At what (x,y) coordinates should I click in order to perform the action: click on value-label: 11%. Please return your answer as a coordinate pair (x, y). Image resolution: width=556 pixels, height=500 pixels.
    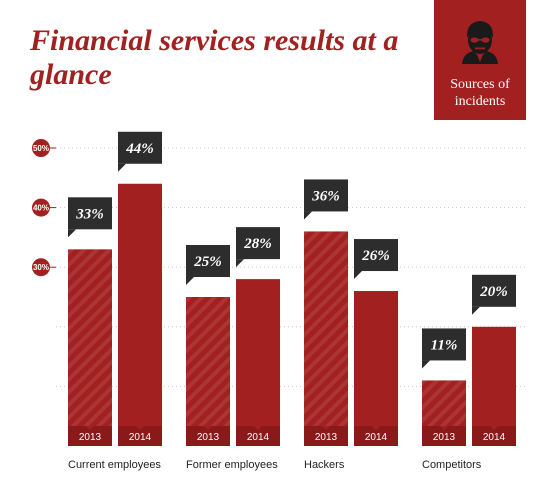
    Looking at the image, I should click on (444, 345).